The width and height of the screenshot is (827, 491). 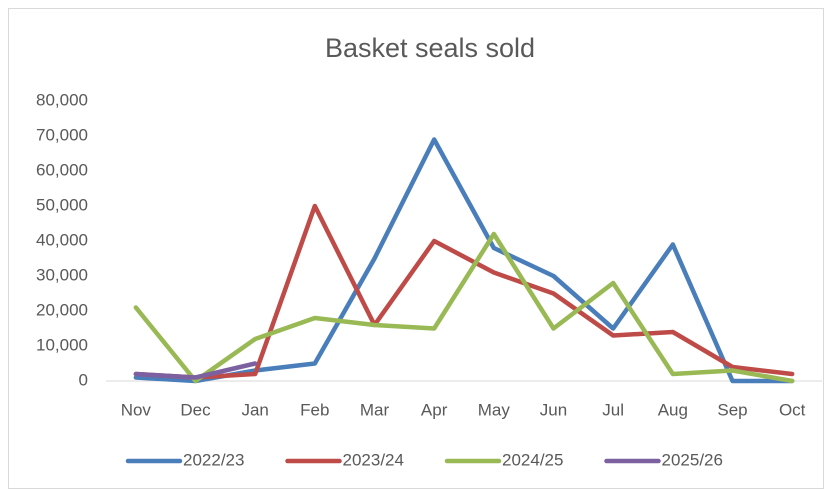 What do you see at coordinates (613, 409) in the screenshot?
I see `x-tick-label: Jul` at bounding box center [613, 409].